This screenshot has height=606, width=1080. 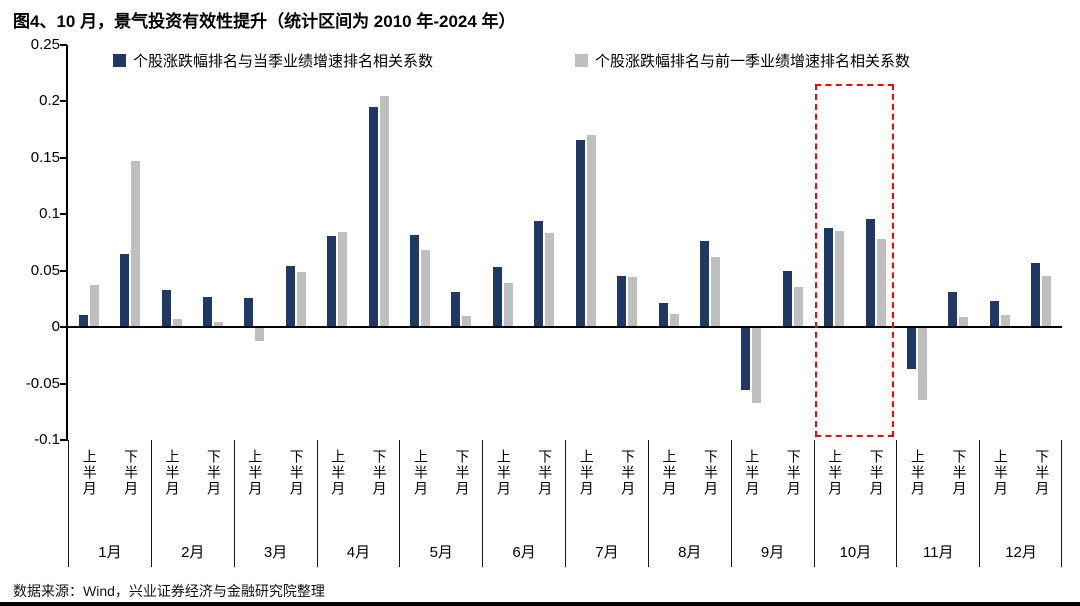 I want to click on y-axis-tick-label: 0.2, so click(x=49, y=101).